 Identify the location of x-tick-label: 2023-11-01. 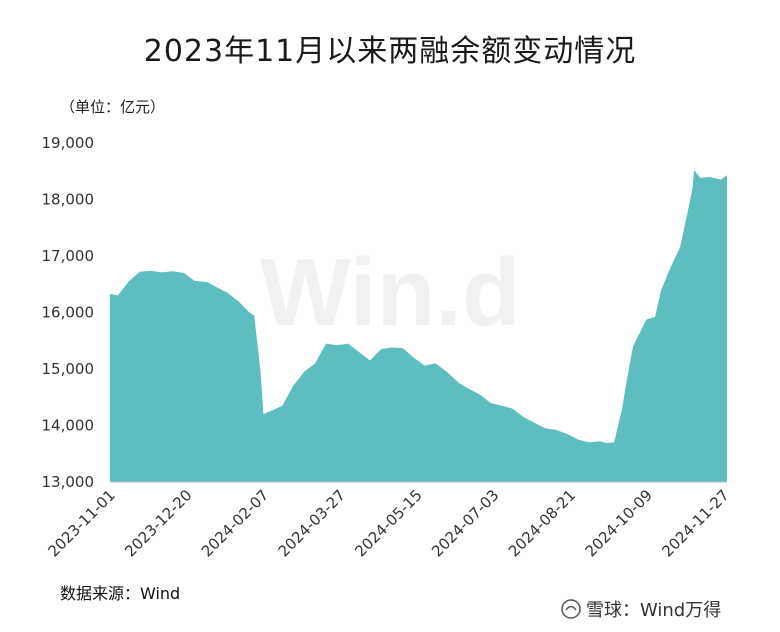
(81, 523).